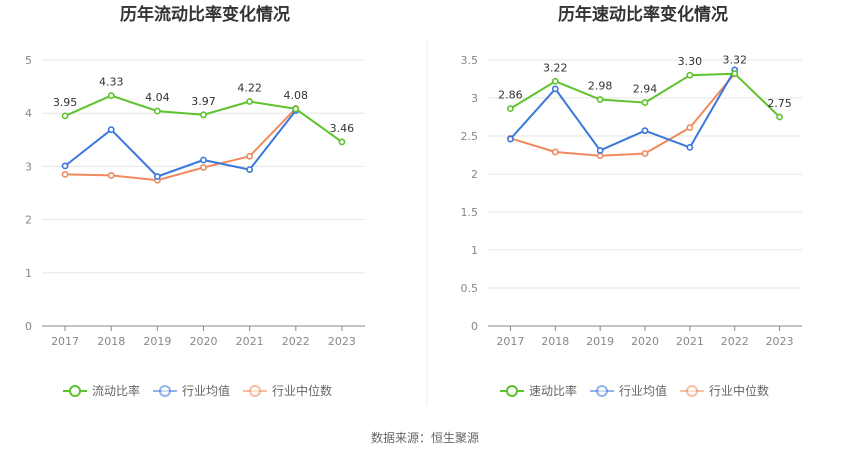 The height and width of the screenshot is (459, 850). What do you see at coordinates (28, 60) in the screenshot?
I see `y-tick-label: 5` at bounding box center [28, 60].